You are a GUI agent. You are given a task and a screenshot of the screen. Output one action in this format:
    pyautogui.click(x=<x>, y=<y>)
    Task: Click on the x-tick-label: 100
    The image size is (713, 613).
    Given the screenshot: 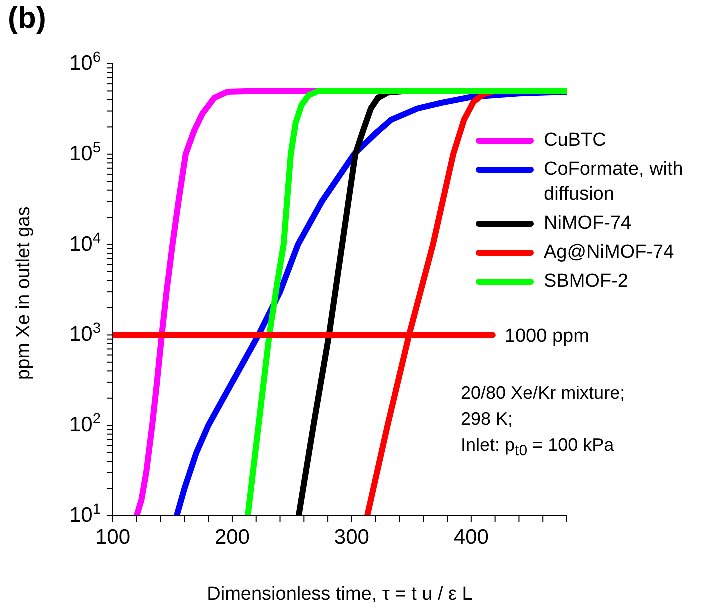 What is the action you would take?
    pyautogui.click(x=113, y=537)
    